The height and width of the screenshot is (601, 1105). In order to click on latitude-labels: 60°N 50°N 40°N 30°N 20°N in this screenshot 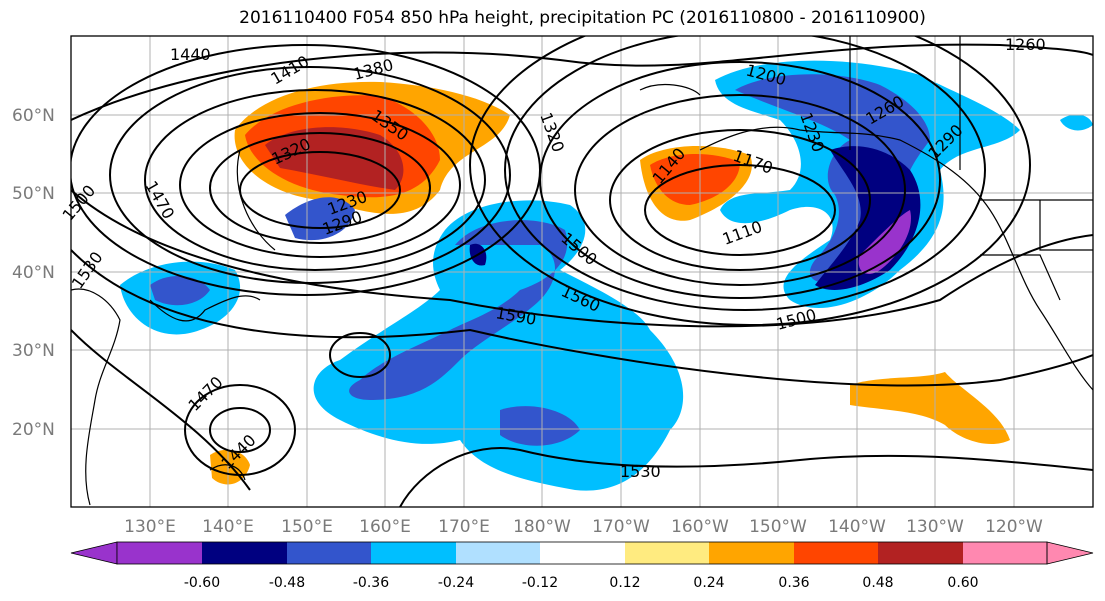, I will do `click(33, 273)`.